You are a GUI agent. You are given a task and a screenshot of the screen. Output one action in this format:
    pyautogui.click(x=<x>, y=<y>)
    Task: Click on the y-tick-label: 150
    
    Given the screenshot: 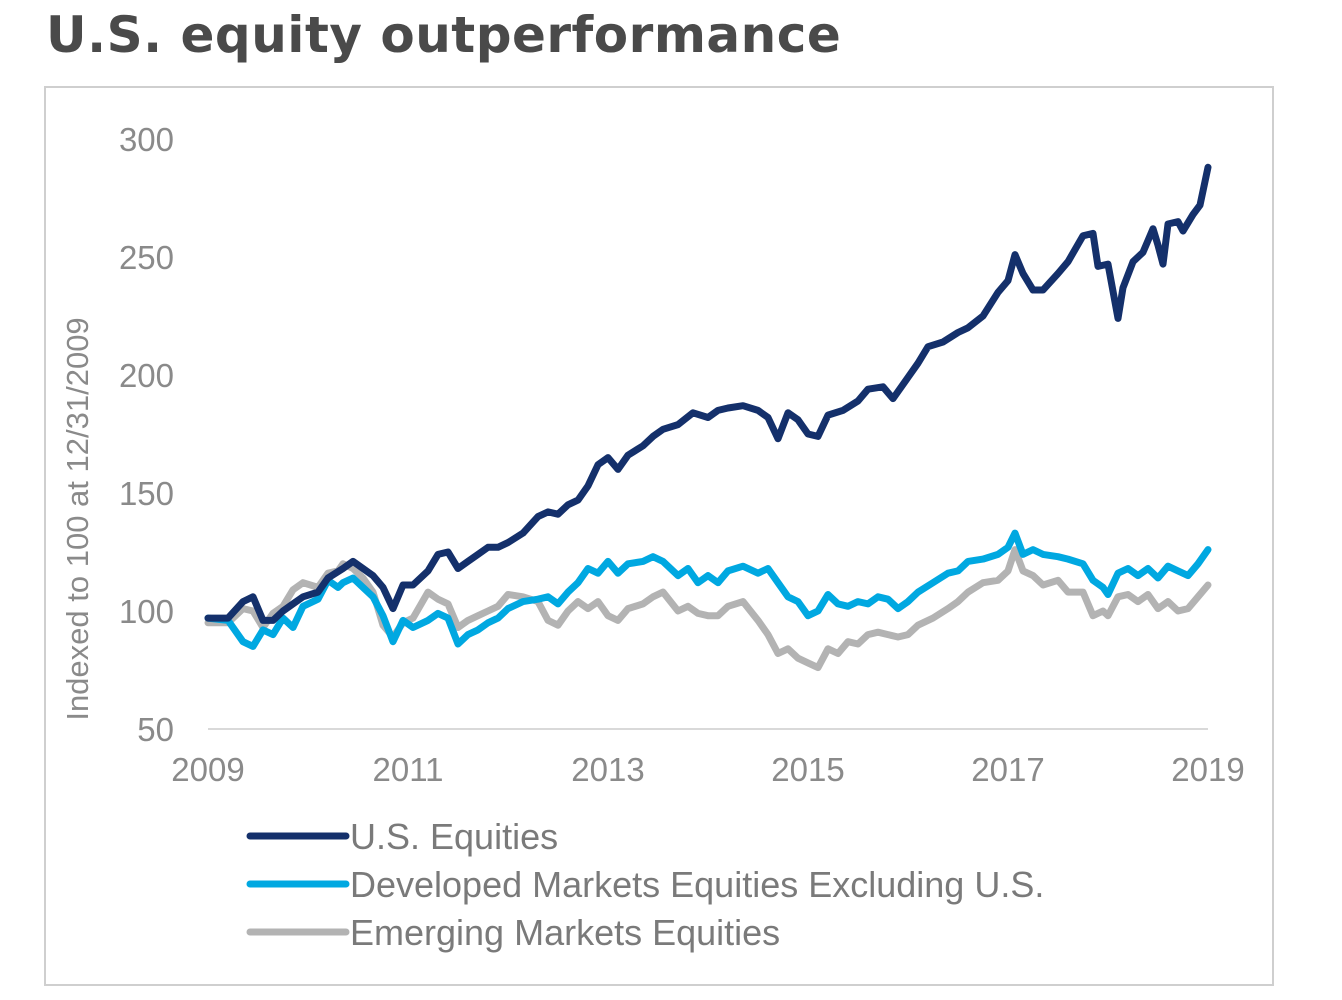 What is the action you would take?
    pyautogui.click(x=146, y=493)
    